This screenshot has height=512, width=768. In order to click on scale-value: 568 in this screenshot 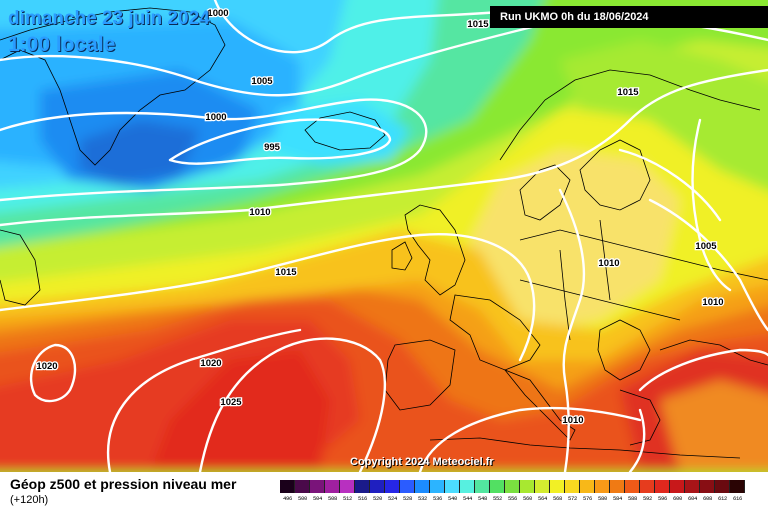, I will do `click(557, 498)`.